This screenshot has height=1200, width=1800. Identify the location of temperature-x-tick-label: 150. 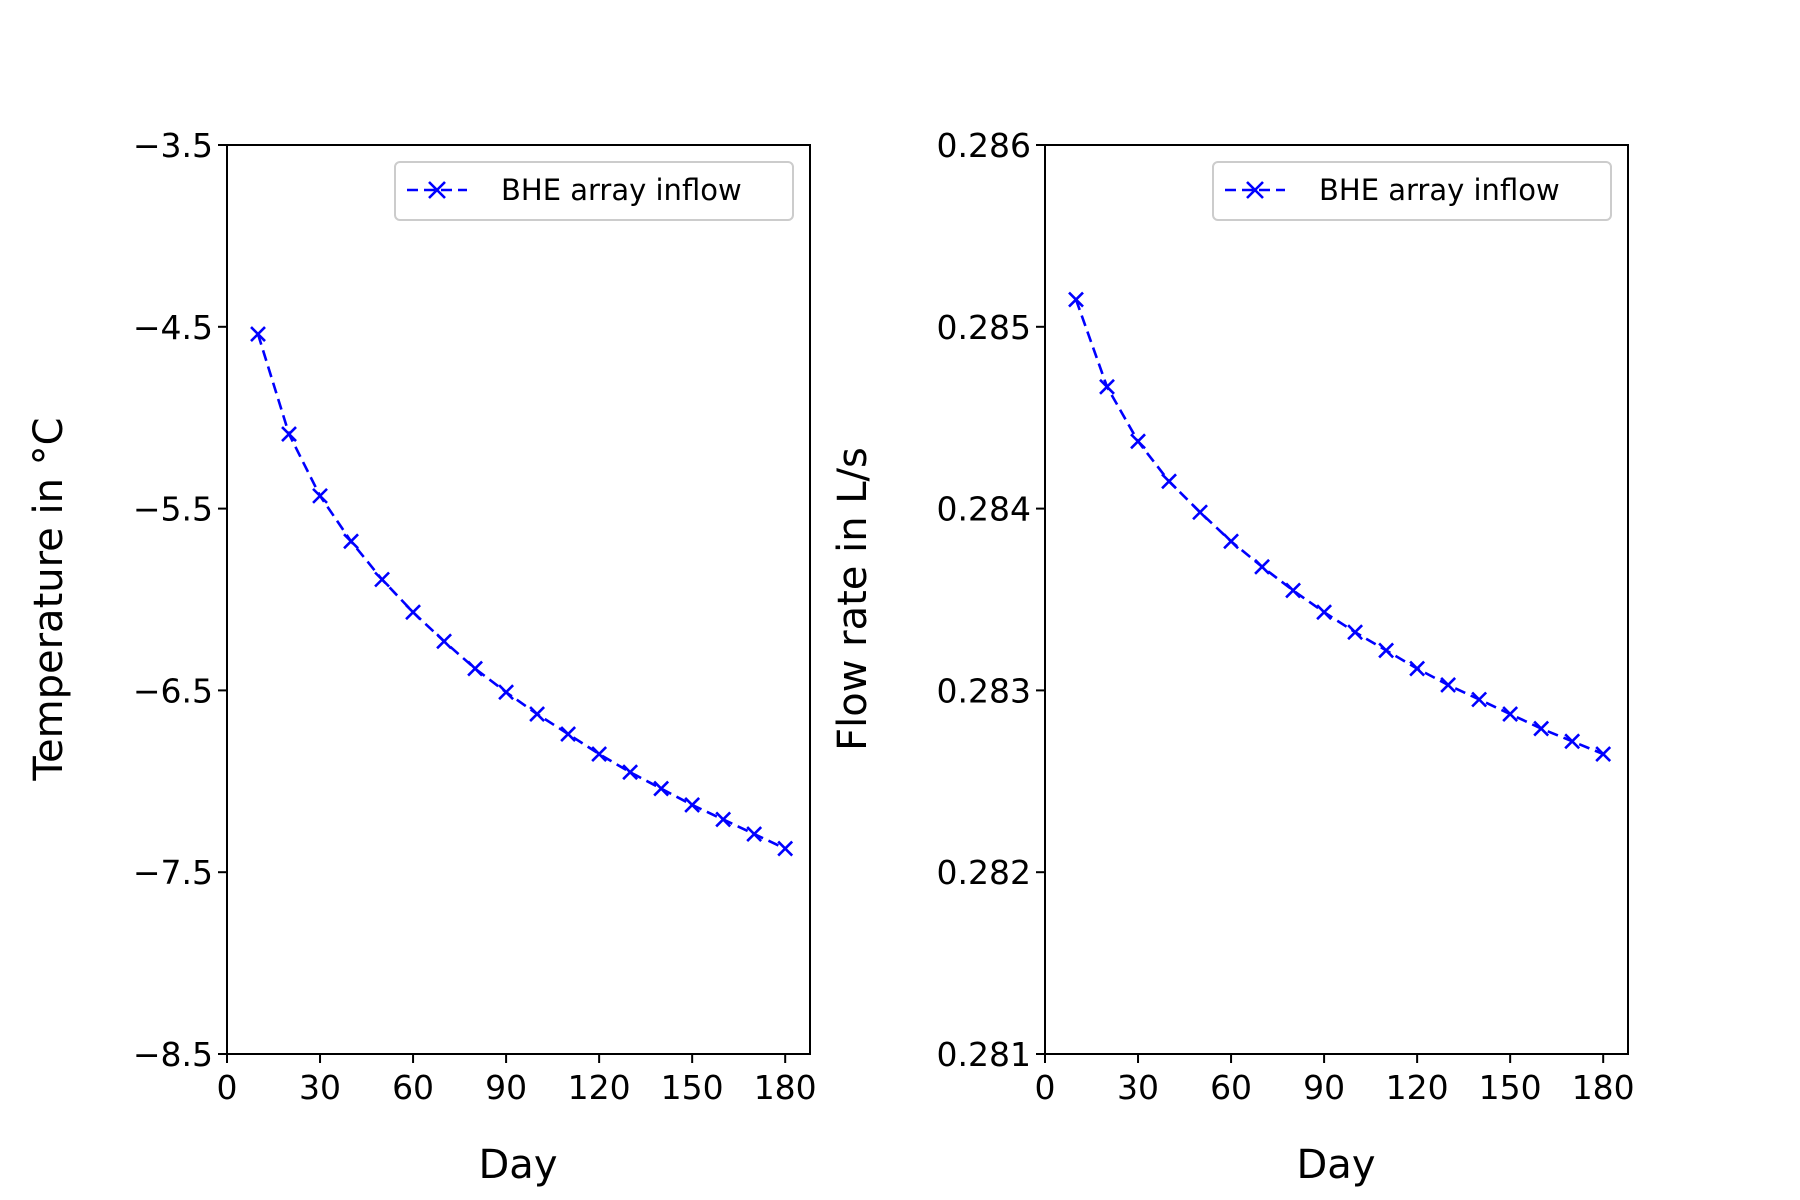
(692, 1087).